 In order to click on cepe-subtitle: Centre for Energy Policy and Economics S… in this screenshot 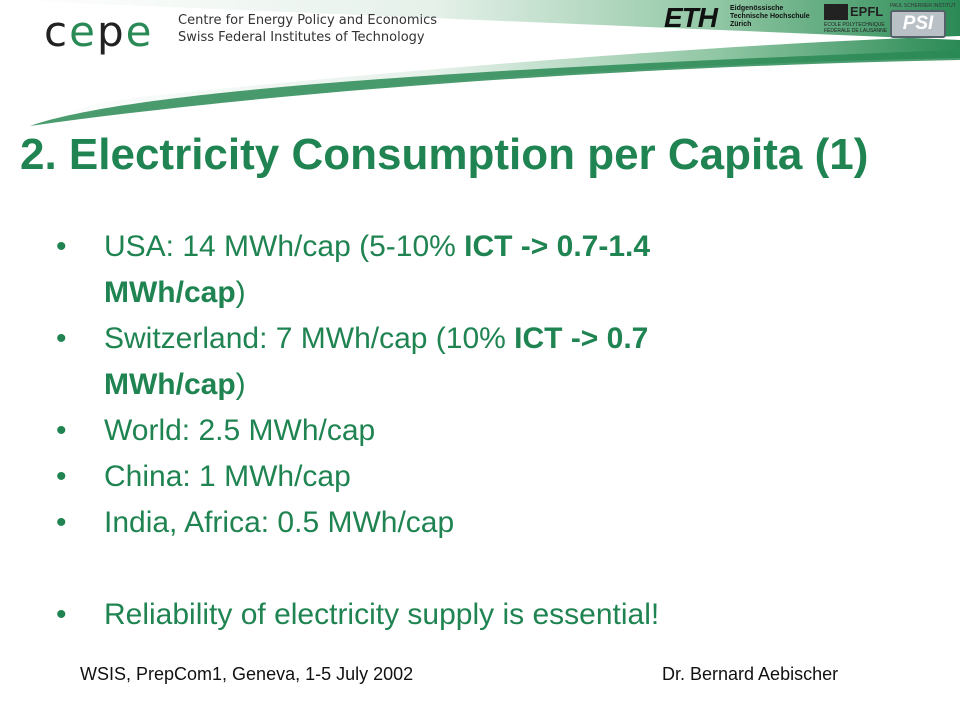, I will do `click(308, 29)`.